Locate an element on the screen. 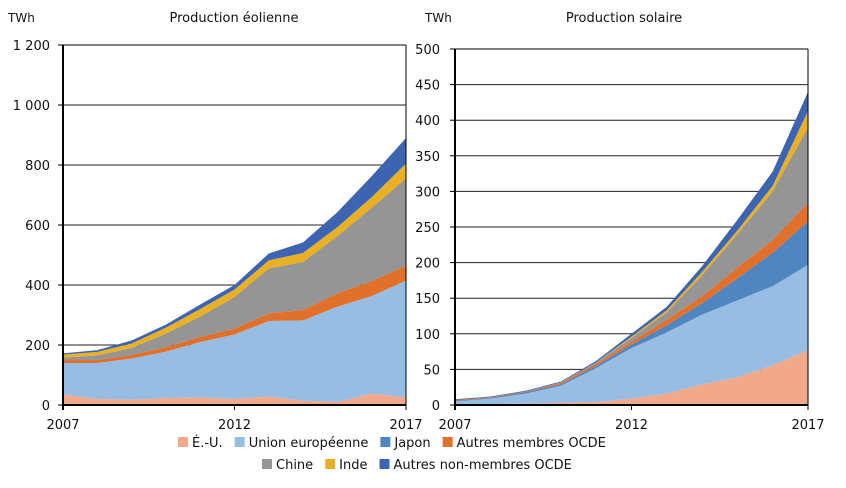 This screenshot has height=488, width=846. y-tick-label: 1 000 is located at coordinates (31, 106).